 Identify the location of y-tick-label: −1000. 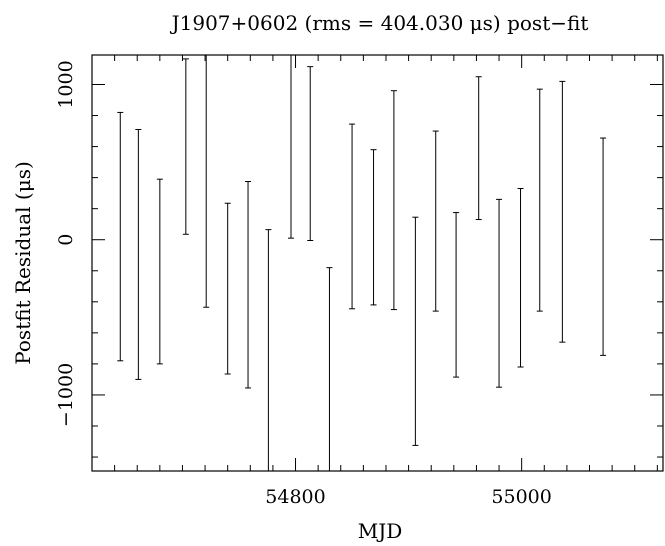
(66, 395).